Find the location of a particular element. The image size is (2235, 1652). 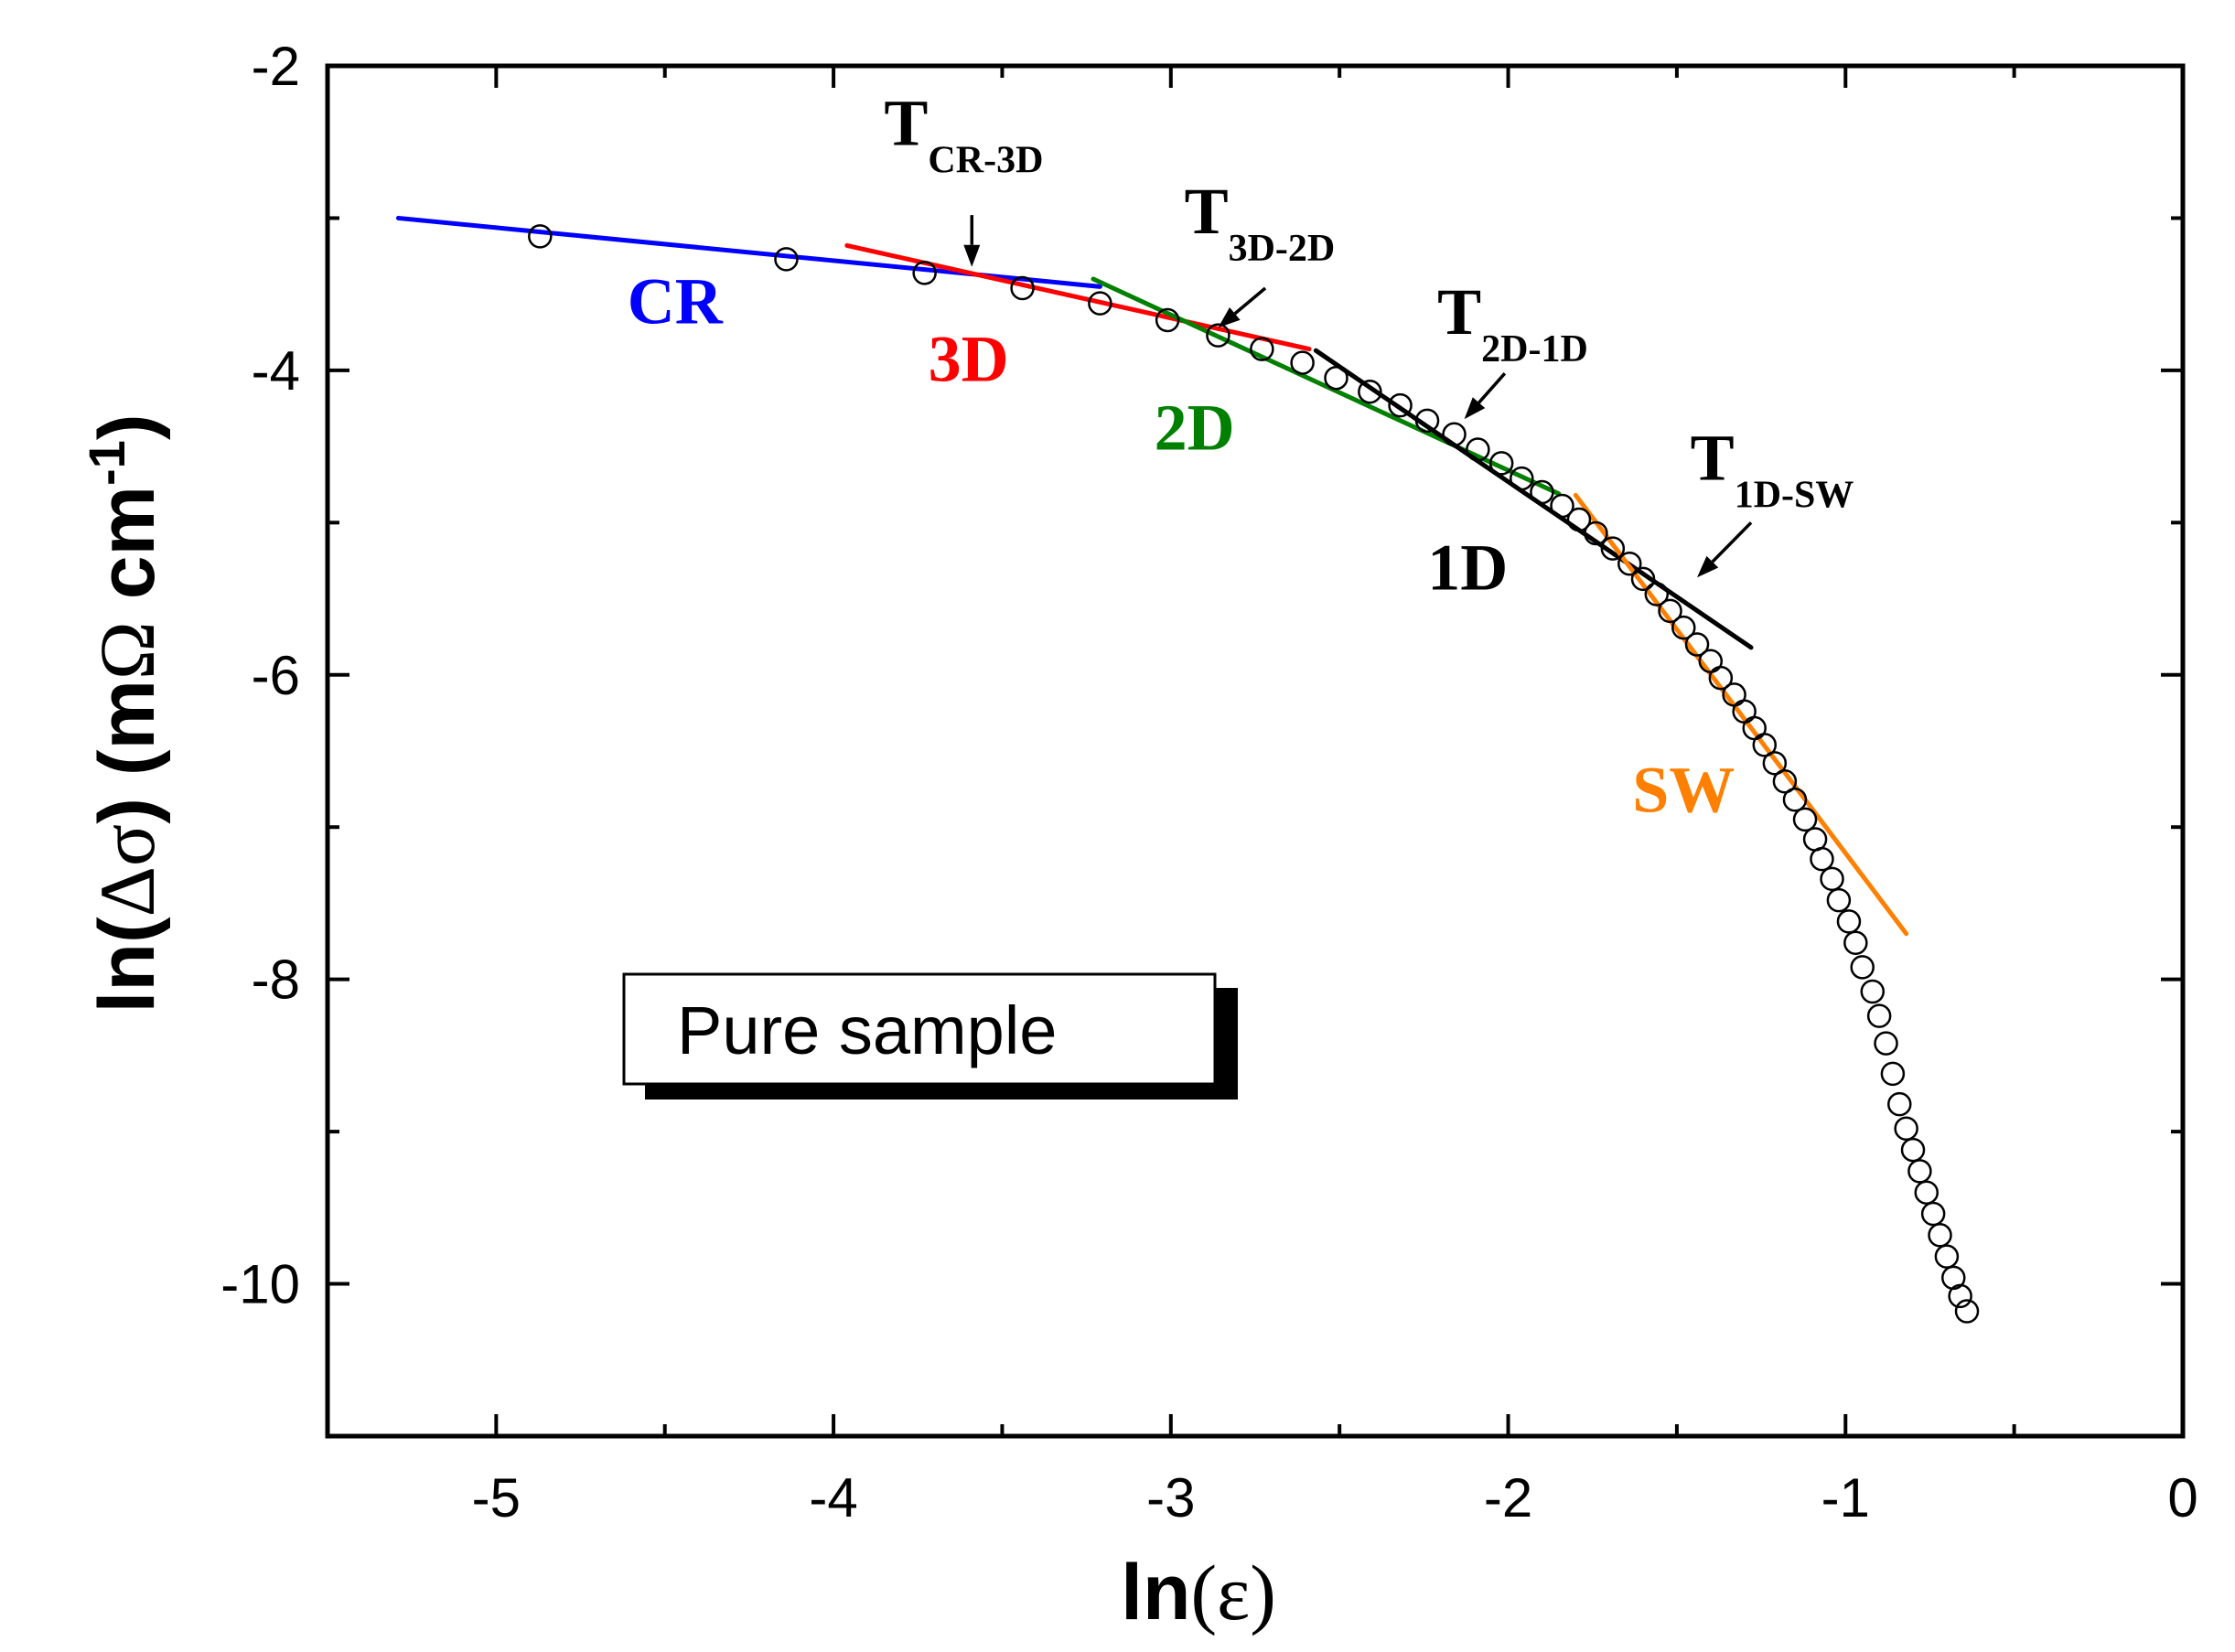

y-tick-label: -10 is located at coordinates (260, 1284).